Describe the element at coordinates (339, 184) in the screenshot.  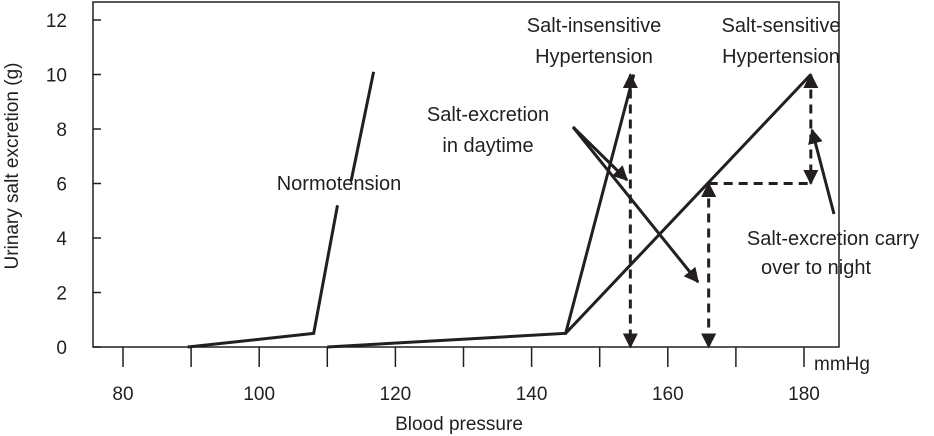
I see `label-normotension: Normotension` at that location.